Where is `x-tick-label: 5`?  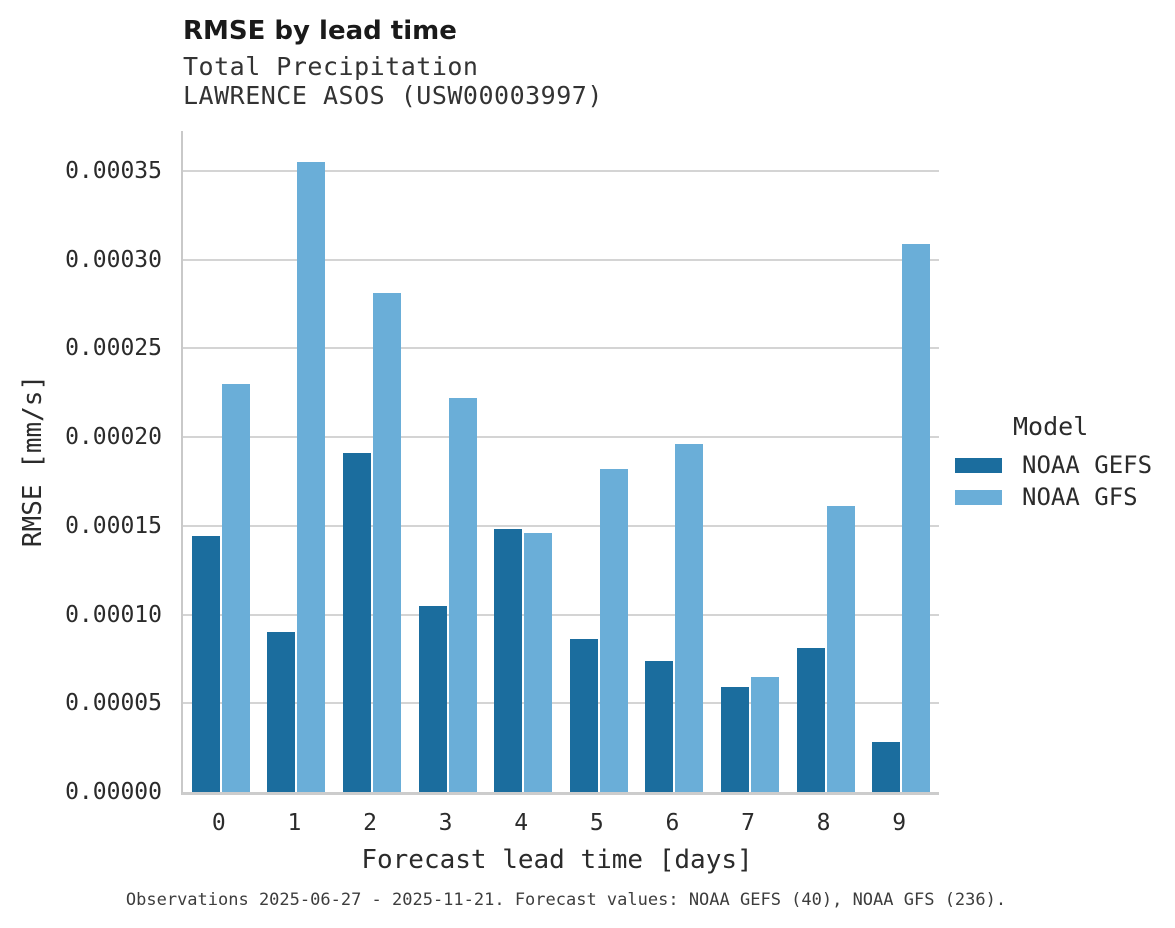
x-tick-label: 5 is located at coordinates (596, 823).